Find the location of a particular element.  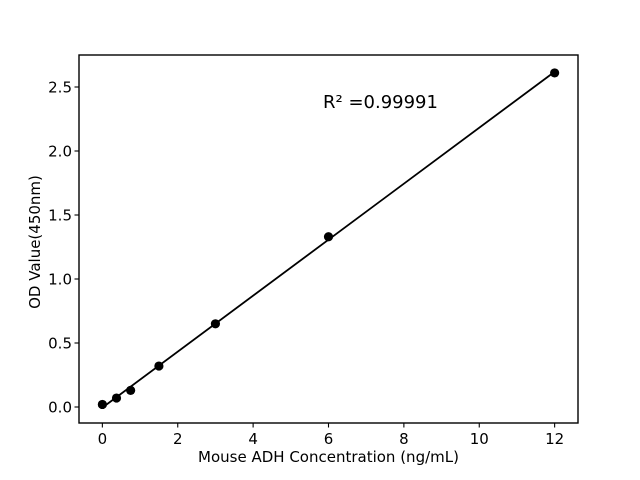

y-tick-label: 2.0 is located at coordinates (60, 152).